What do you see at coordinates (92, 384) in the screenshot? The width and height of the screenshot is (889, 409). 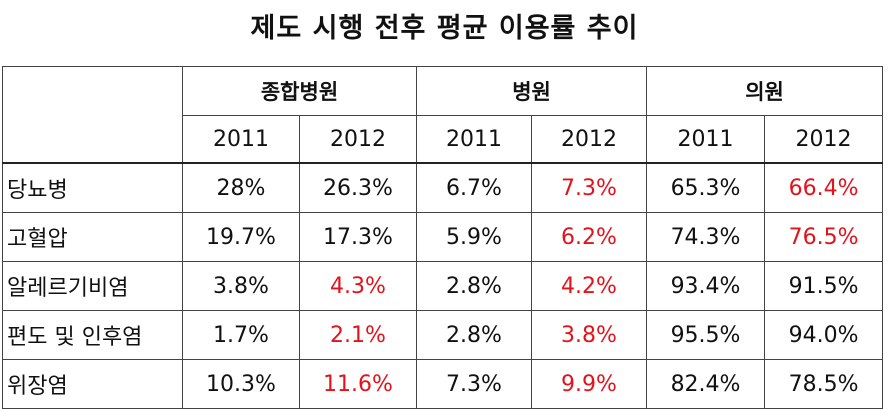 I see `row-label: 위장염` at bounding box center [92, 384].